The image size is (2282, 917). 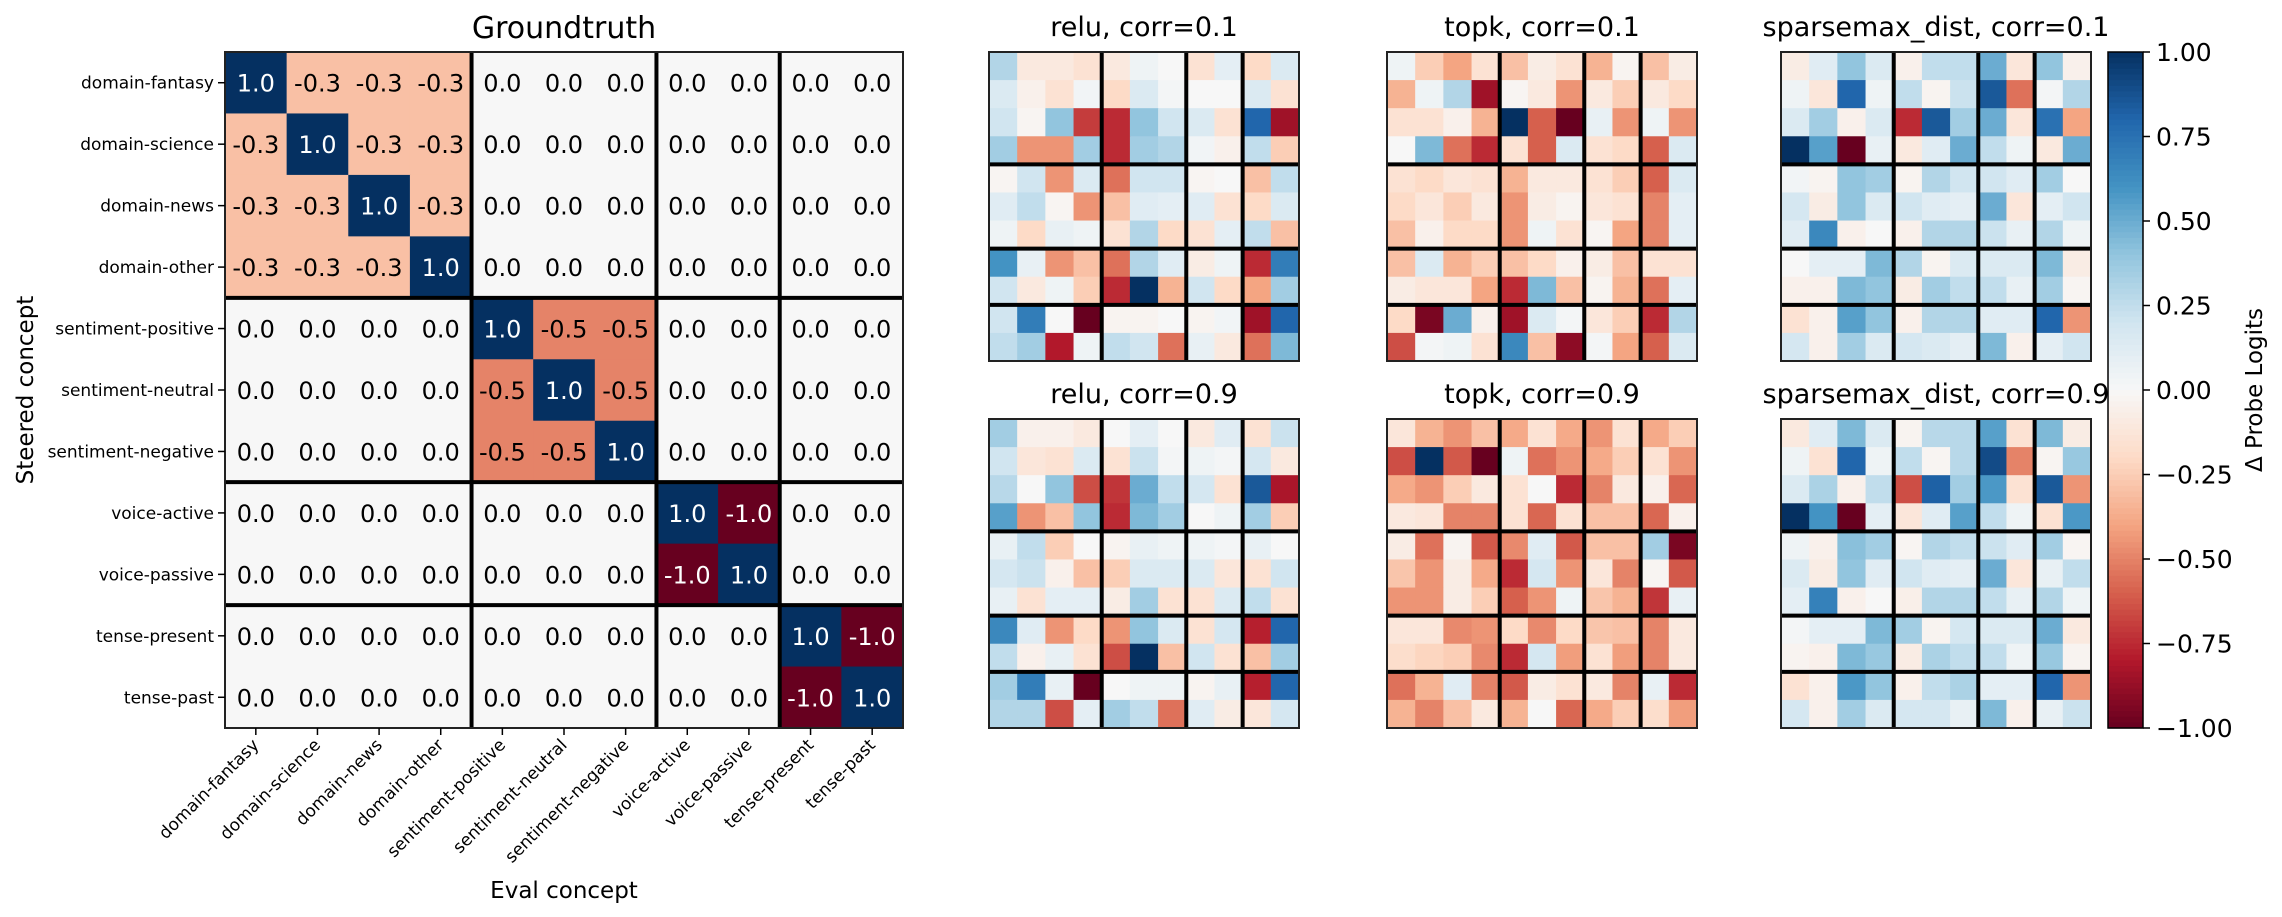 I want to click on y-tick-label: sentiment-positive, so click(x=134, y=330).